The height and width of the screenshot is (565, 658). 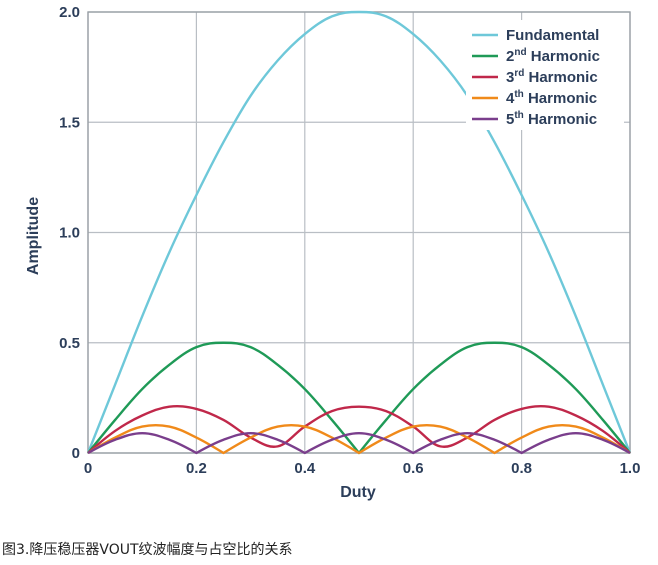 What do you see at coordinates (69, 122) in the screenshot?
I see `y-tick-label: 1.5` at bounding box center [69, 122].